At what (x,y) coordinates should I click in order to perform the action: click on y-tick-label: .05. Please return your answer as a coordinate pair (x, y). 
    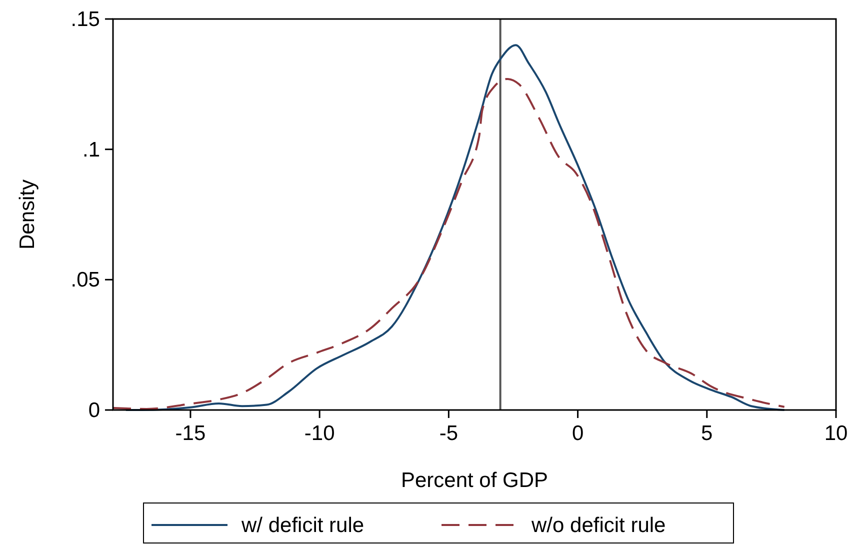
    Looking at the image, I should click on (85, 280).